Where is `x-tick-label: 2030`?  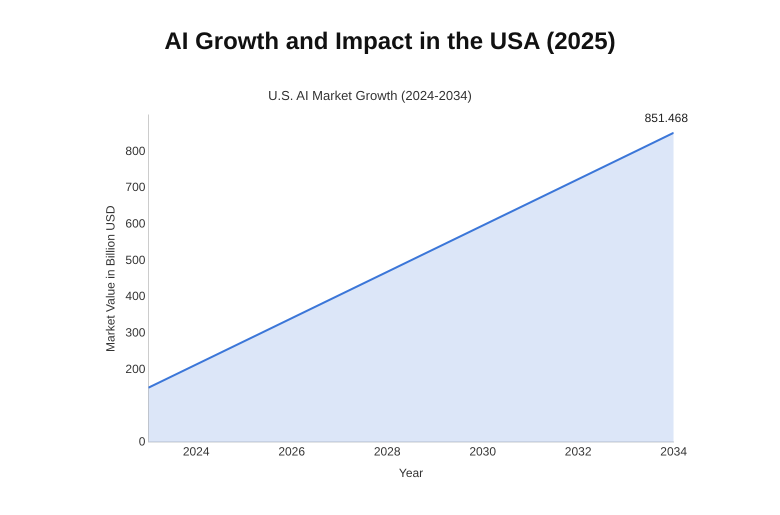 x-tick-label: 2030 is located at coordinates (482, 451).